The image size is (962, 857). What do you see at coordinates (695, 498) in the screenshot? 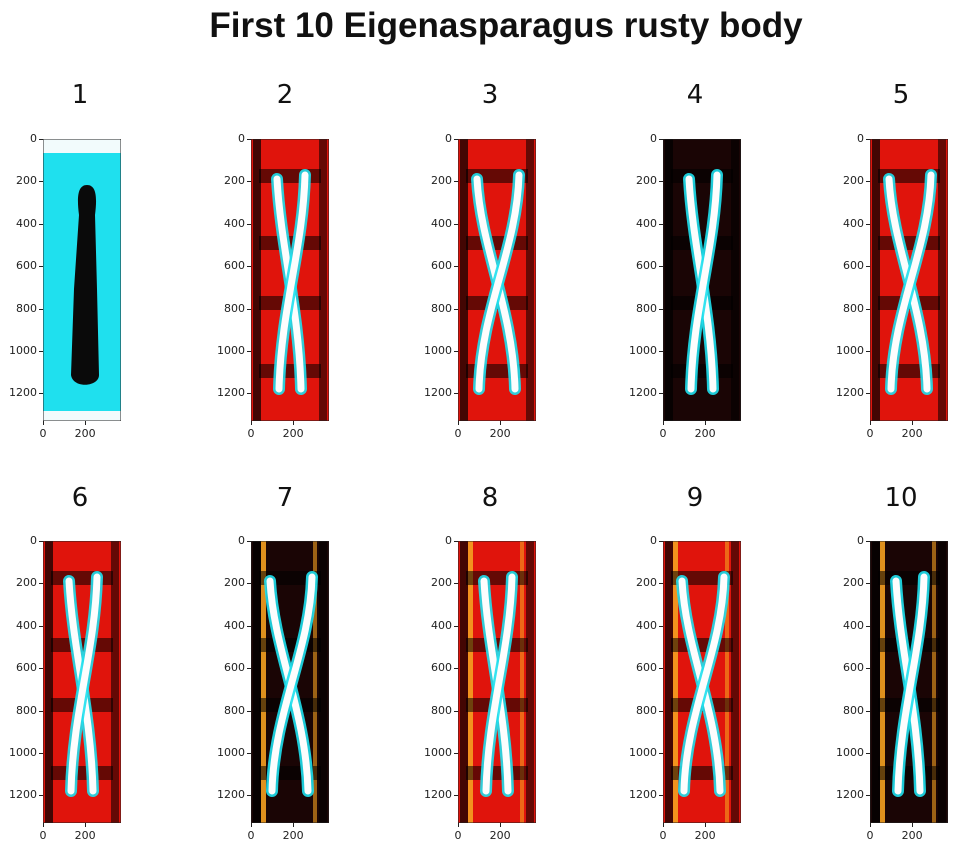
I see `panel-label: 9` at bounding box center [695, 498].